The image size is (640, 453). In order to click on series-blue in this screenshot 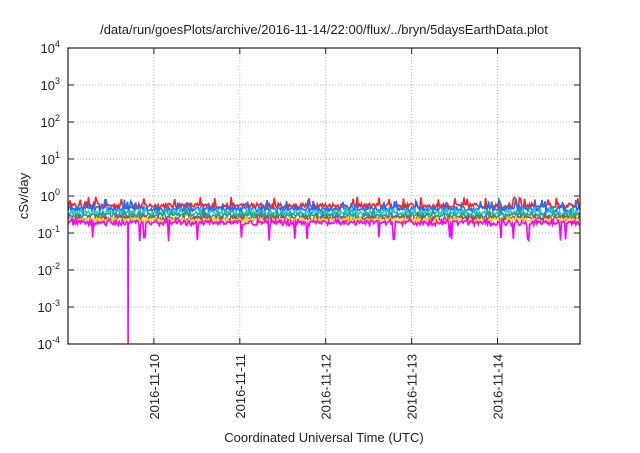, I will do `click(324, 206)`.